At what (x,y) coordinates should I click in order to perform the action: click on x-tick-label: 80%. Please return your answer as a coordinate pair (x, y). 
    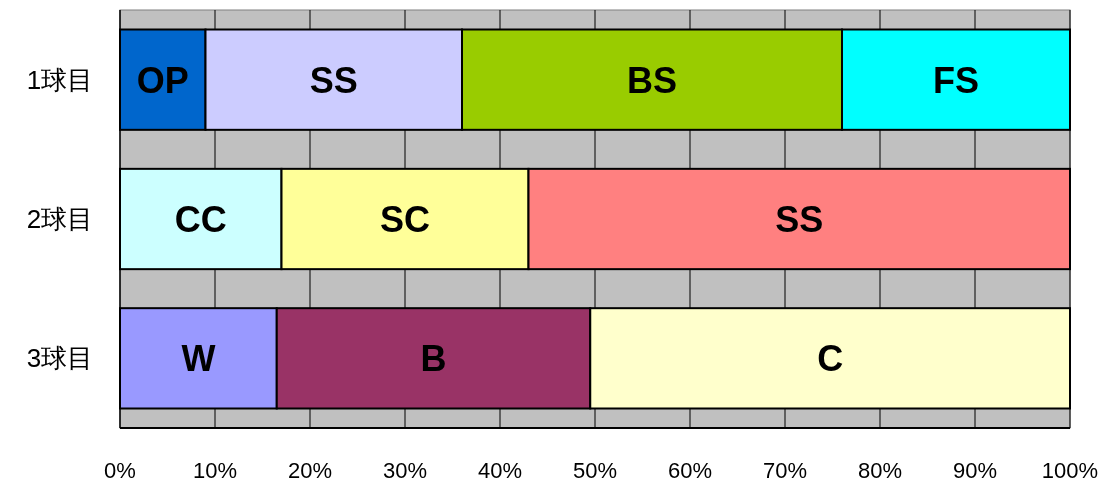
    Looking at the image, I should click on (880, 470).